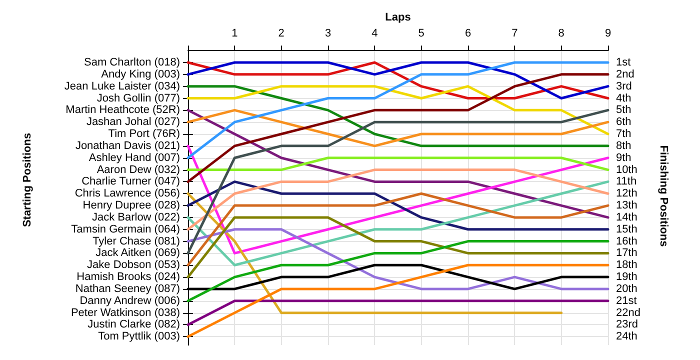 The height and width of the screenshot is (360, 700). What do you see at coordinates (624, 146) in the screenshot?
I see `y-tick-label: 8th` at bounding box center [624, 146].